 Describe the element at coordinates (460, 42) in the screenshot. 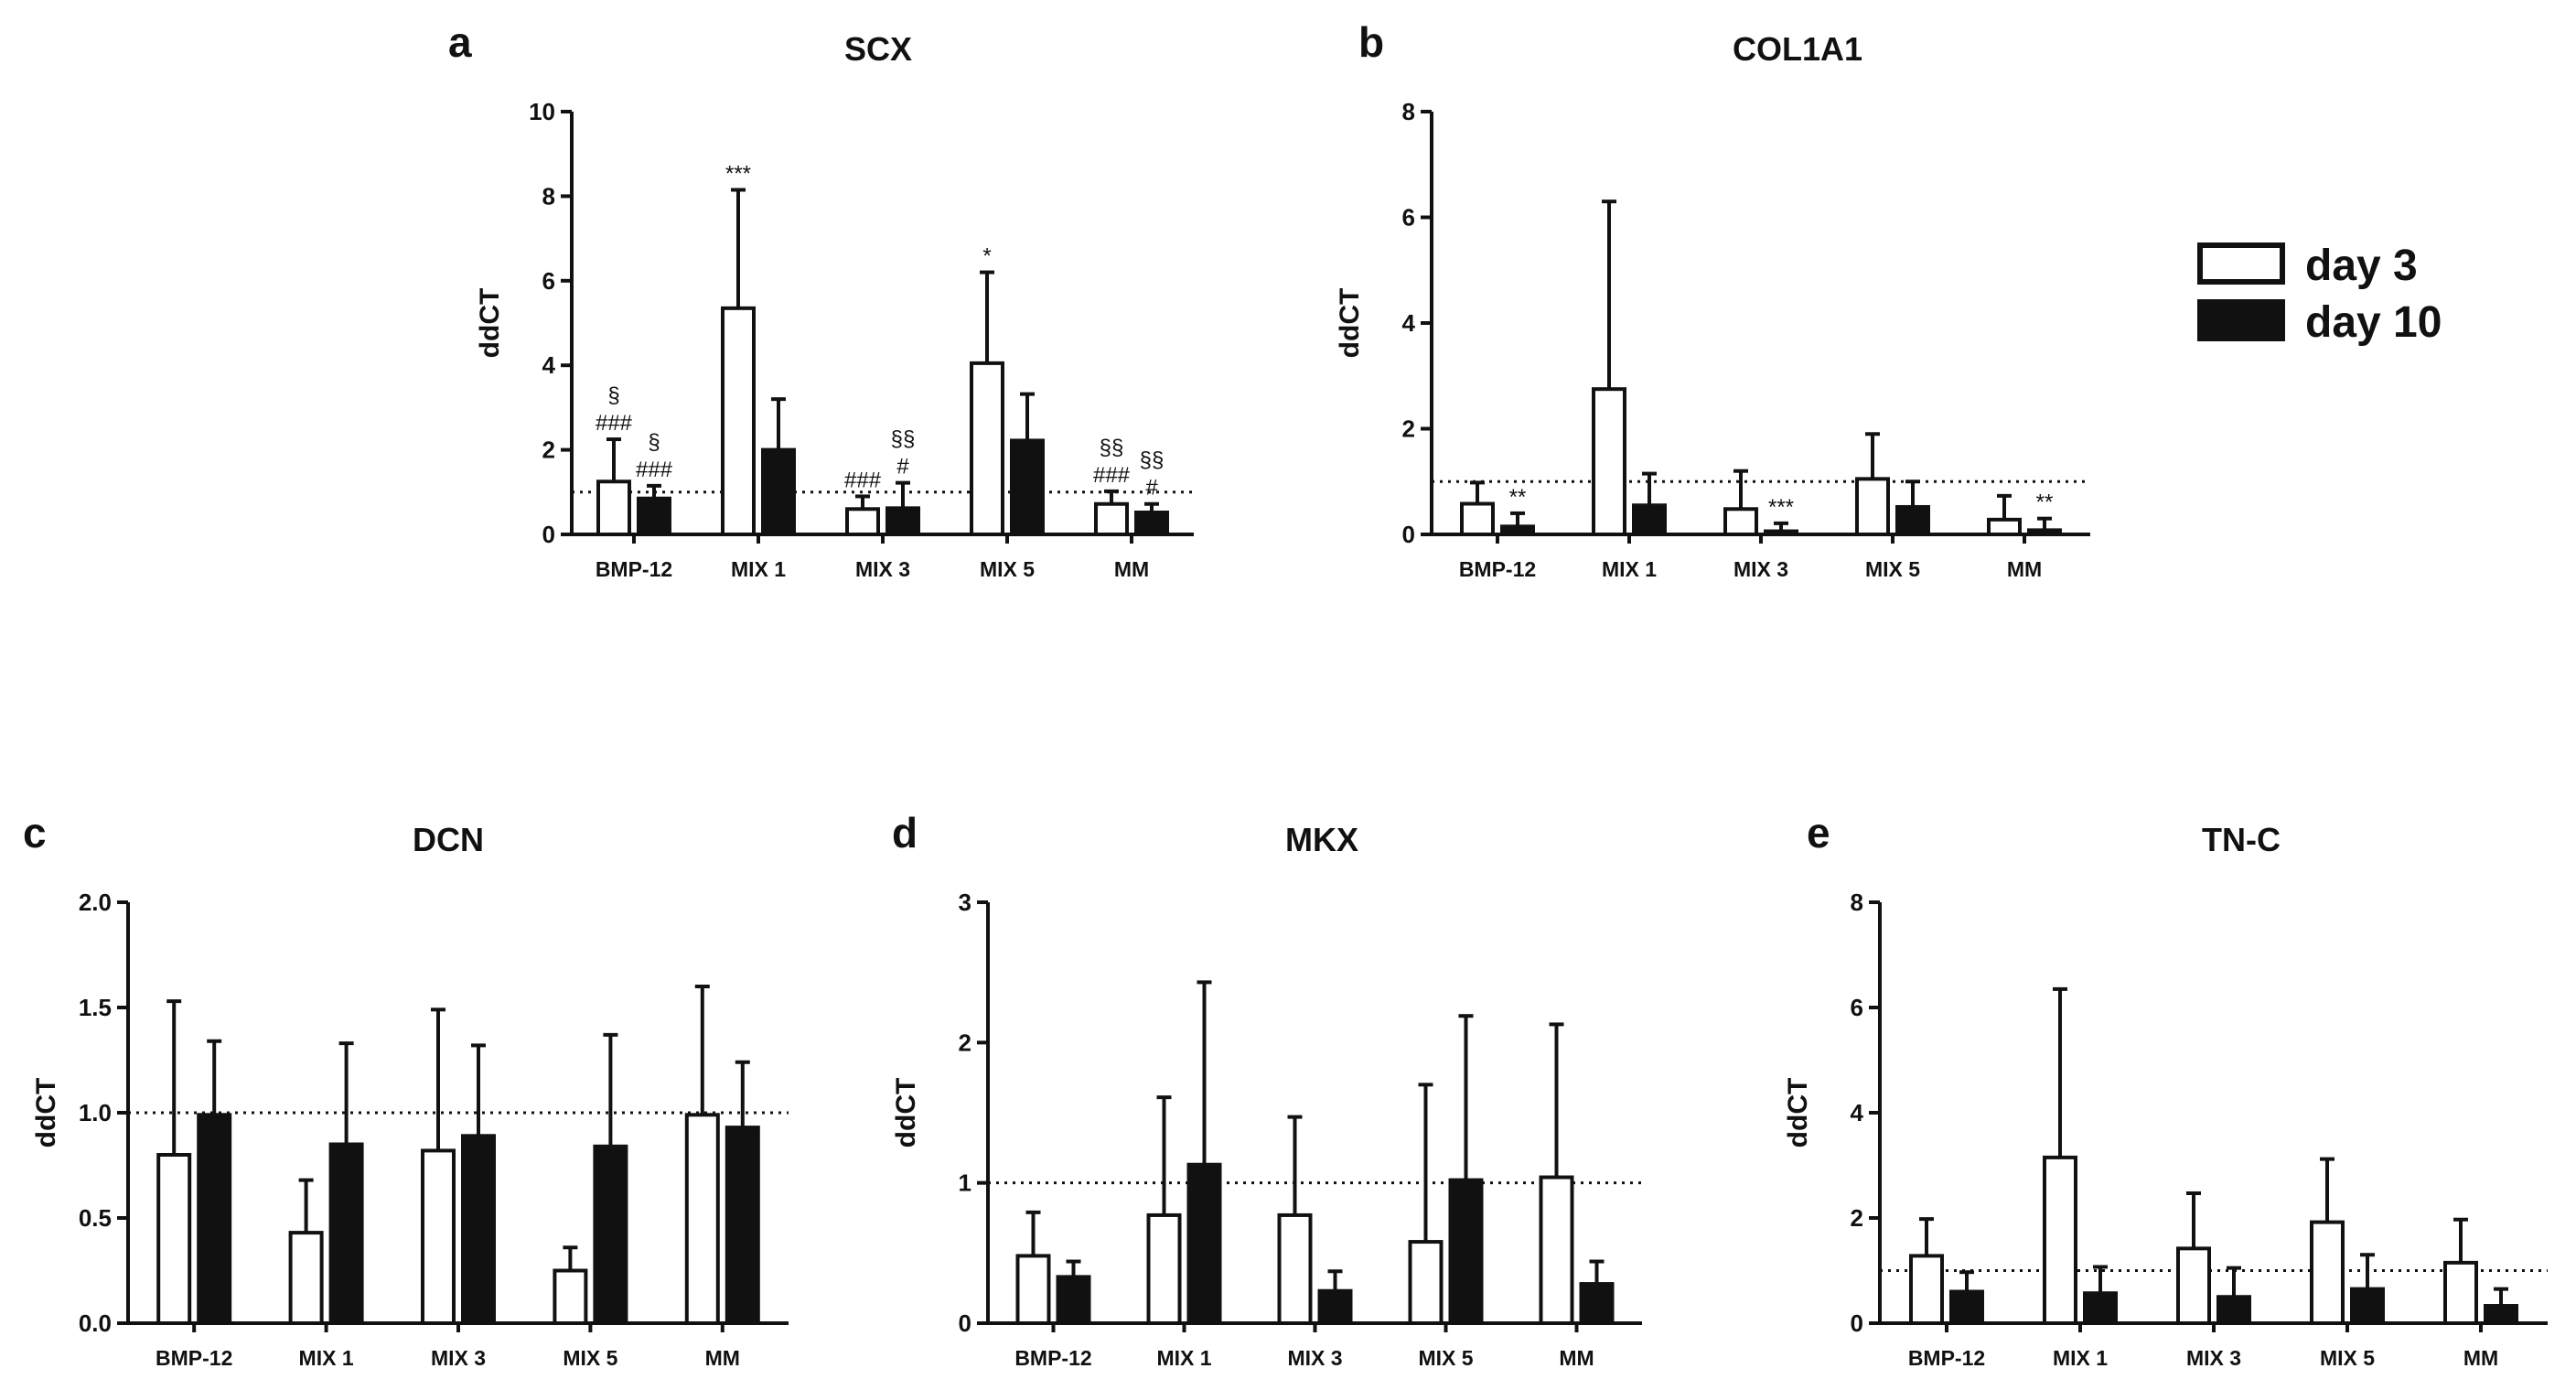

I see `panel-letter: a` at that location.